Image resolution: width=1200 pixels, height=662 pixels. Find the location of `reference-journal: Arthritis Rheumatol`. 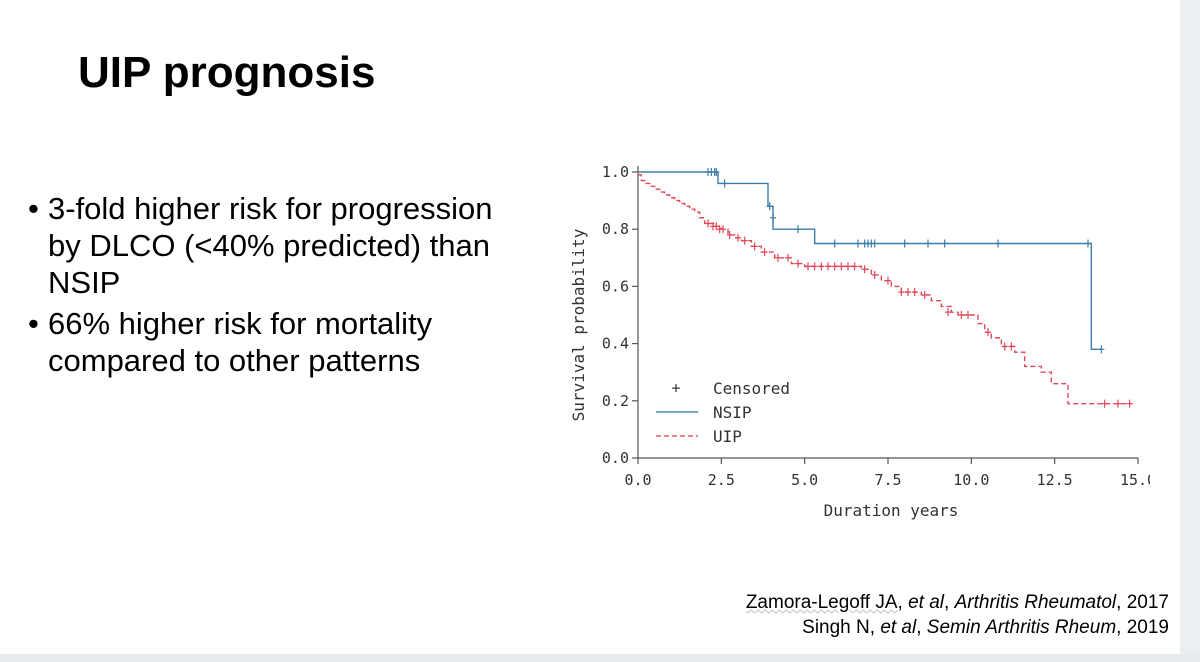

reference-journal: Arthritis Rheumatol is located at coordinates (1035, 602).